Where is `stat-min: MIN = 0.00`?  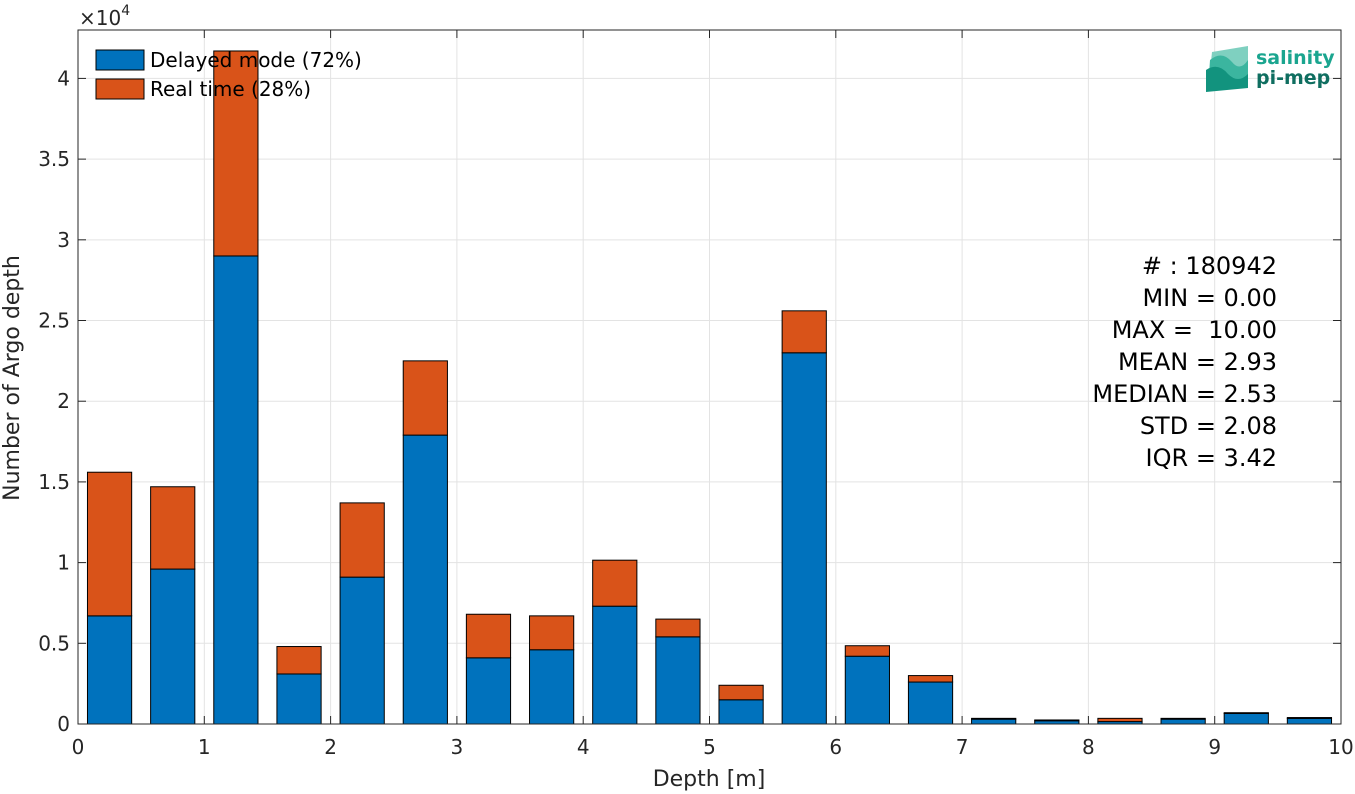
stat-min: MIN = 0.00 is located at coordinates (1209, 298).